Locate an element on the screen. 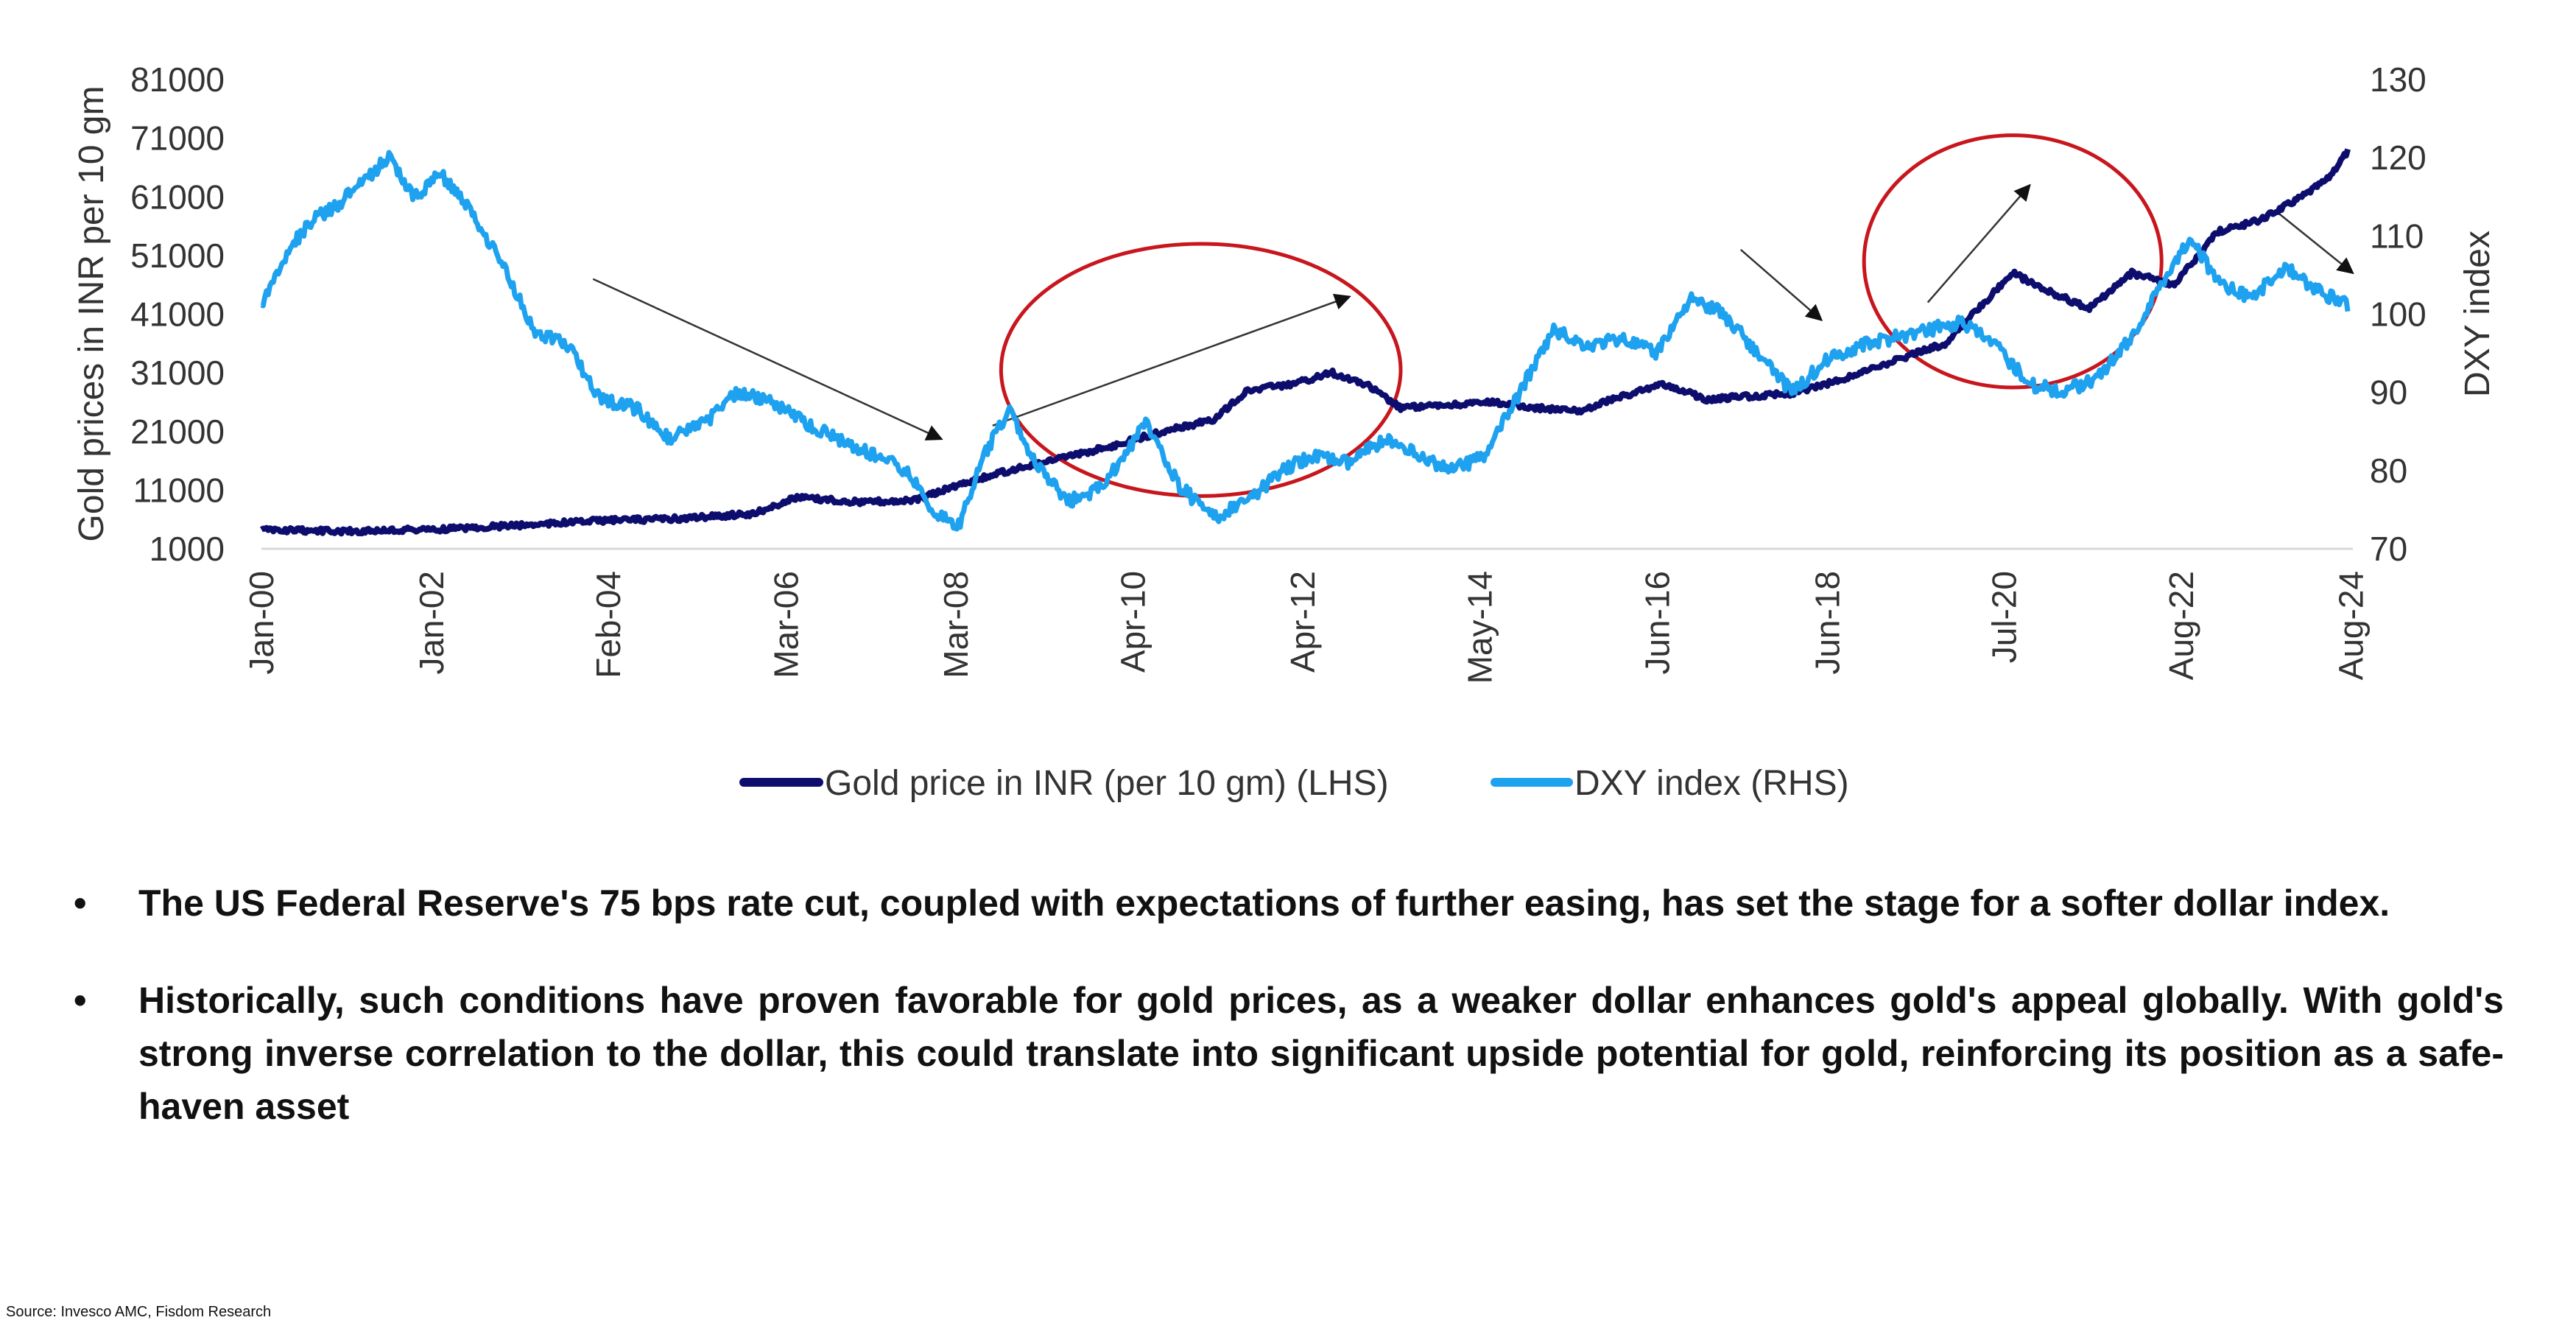 This screenshot has height=1323, width=2576. y-left-tick-label: 21000 is located at coordinates (177, 432).